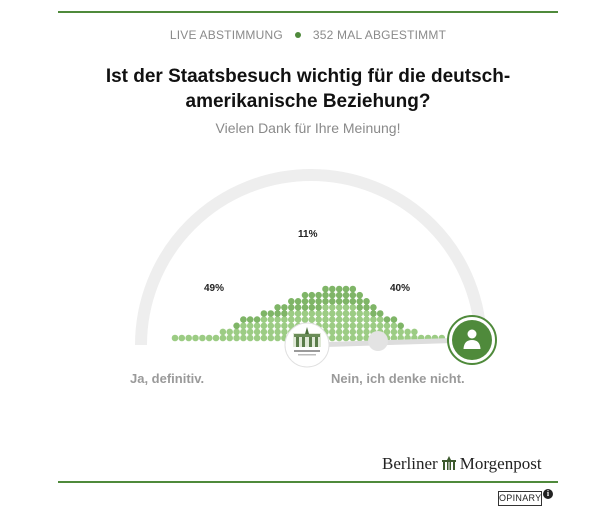  I want to click on thanks-message: Vielen Dank für Ihre Meinung!, so click(308, 128).